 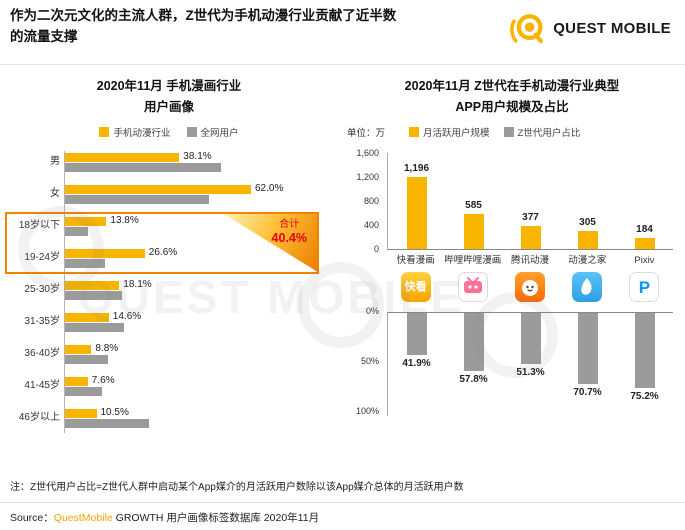 What do you see at coordinates (587, 260) in the screenshot?
I see `app-category-label: 动漫之家` at bounding box center [587, 260].